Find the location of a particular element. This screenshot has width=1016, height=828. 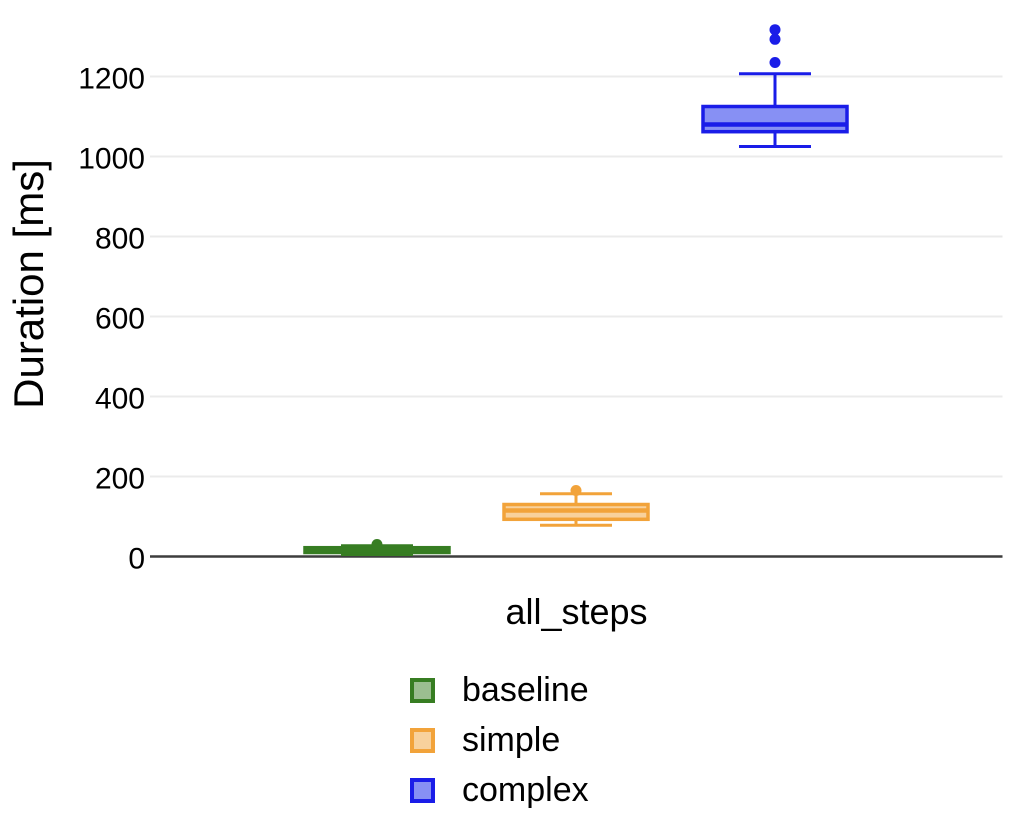

y-axis-title: Duration [ms] is located at coordinates (28, 284).